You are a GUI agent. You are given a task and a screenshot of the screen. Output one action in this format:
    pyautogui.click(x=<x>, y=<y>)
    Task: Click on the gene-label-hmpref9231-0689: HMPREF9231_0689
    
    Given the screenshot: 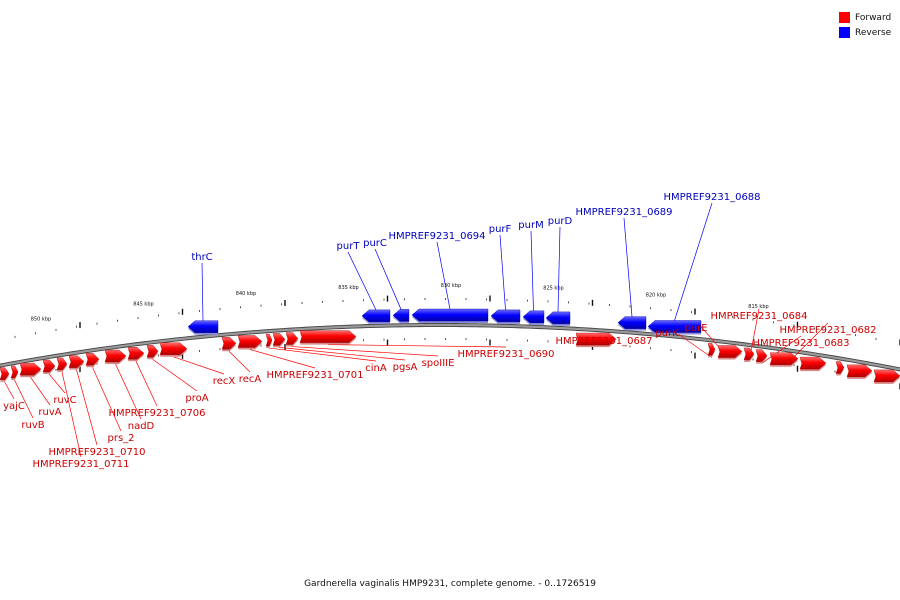 What is the action you would take?
    pyautogui.click(x=623, y=212)
    